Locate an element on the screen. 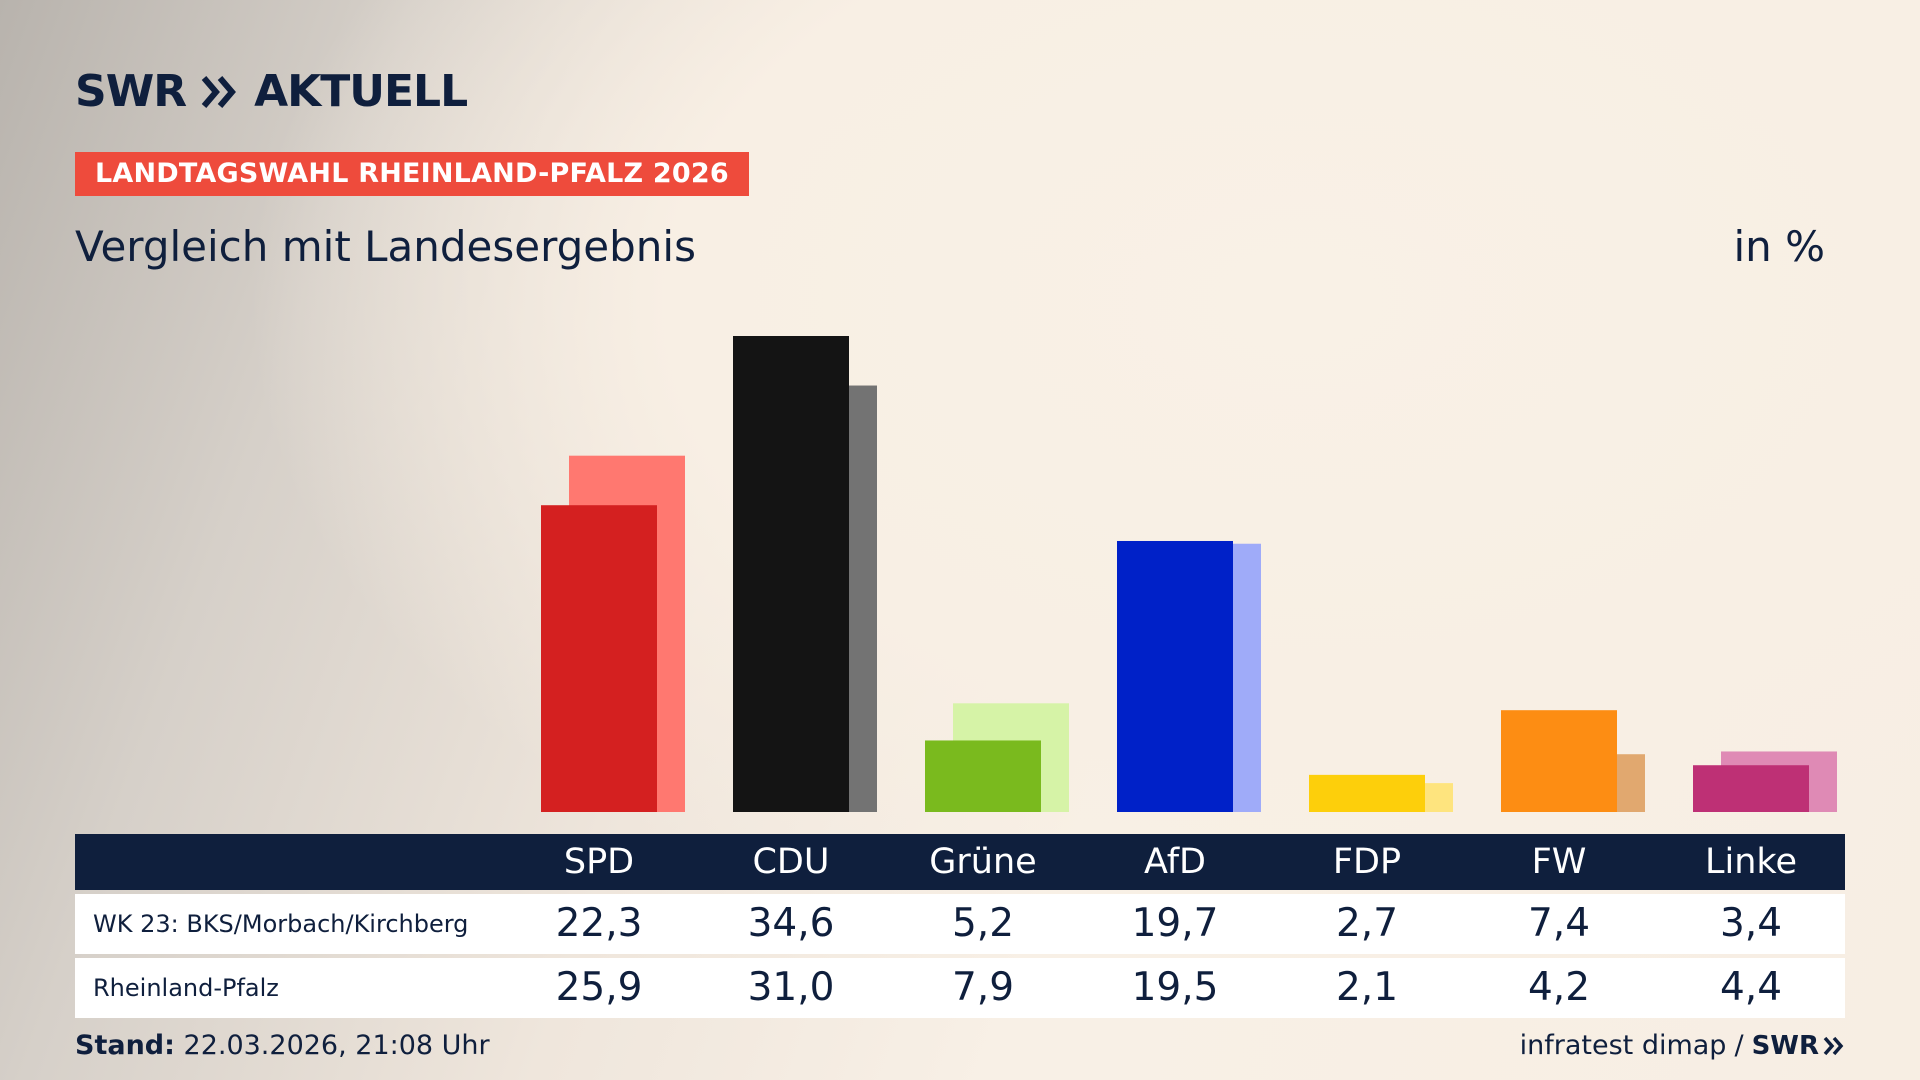 This screenshot has height=1080, width=1920. table-header: SPD CDU Grüne AfD FDP FW Linke is located at coordinates (960, 862).